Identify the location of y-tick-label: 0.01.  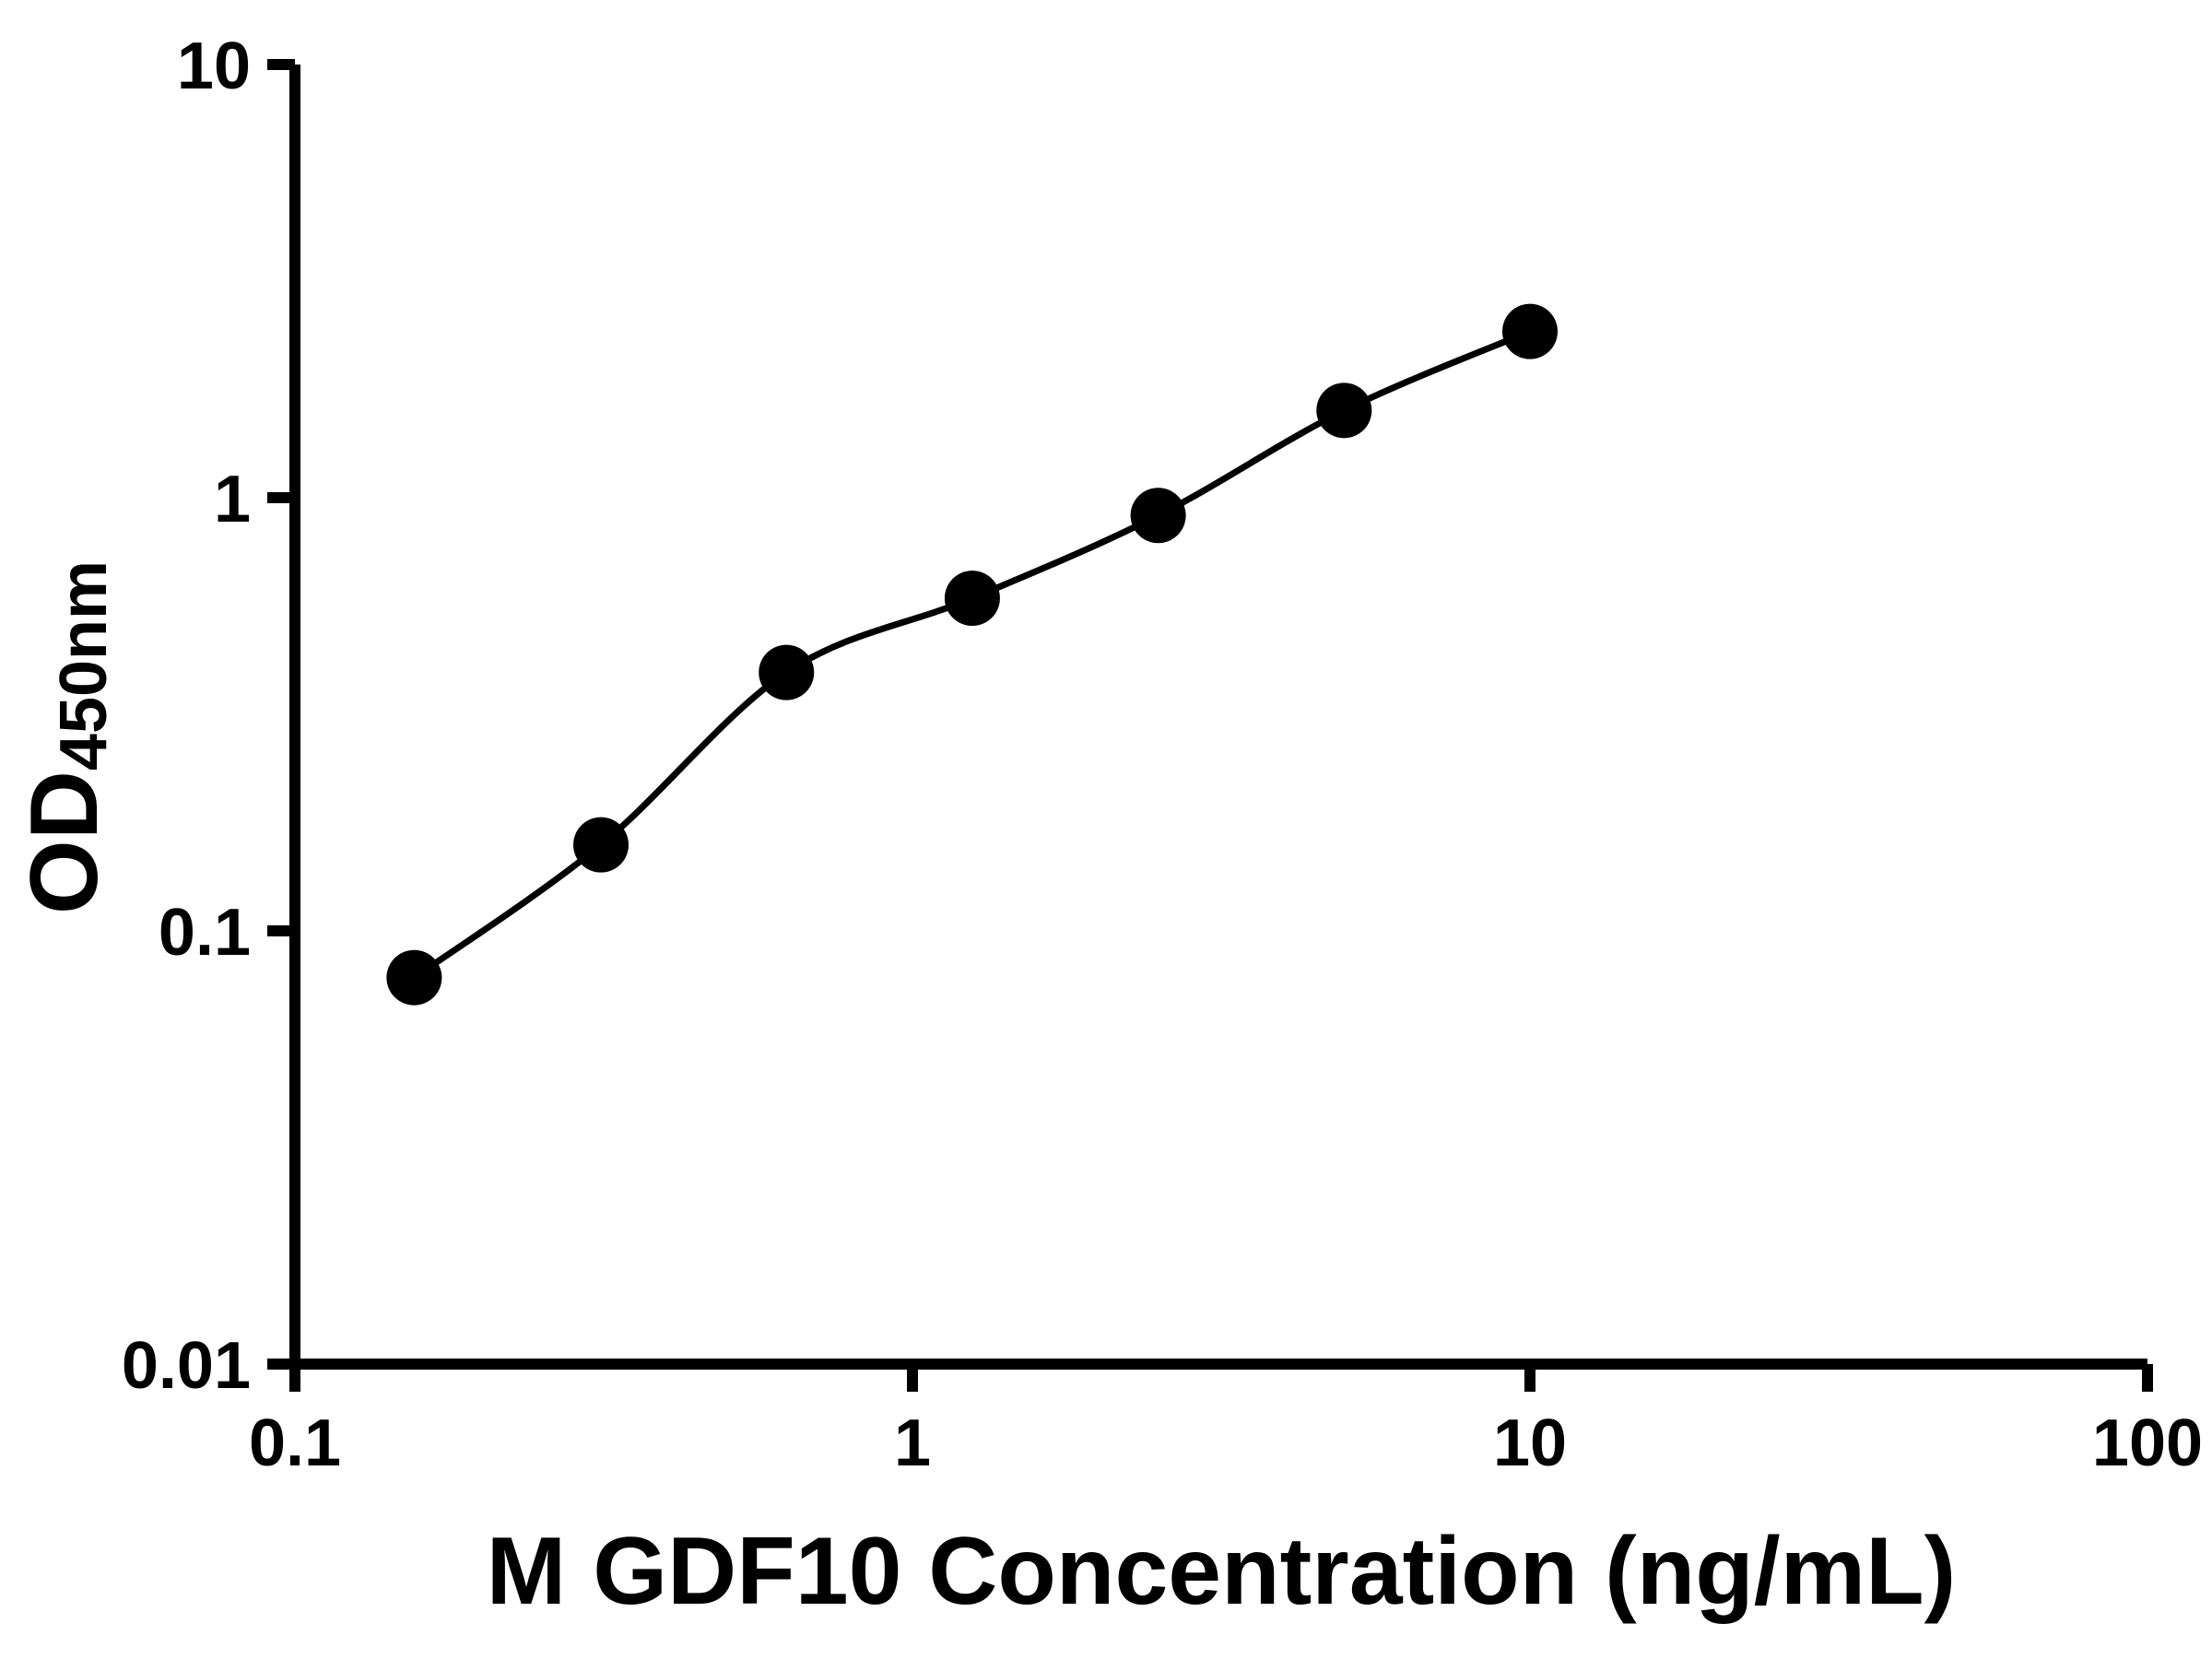
(186, 1366).